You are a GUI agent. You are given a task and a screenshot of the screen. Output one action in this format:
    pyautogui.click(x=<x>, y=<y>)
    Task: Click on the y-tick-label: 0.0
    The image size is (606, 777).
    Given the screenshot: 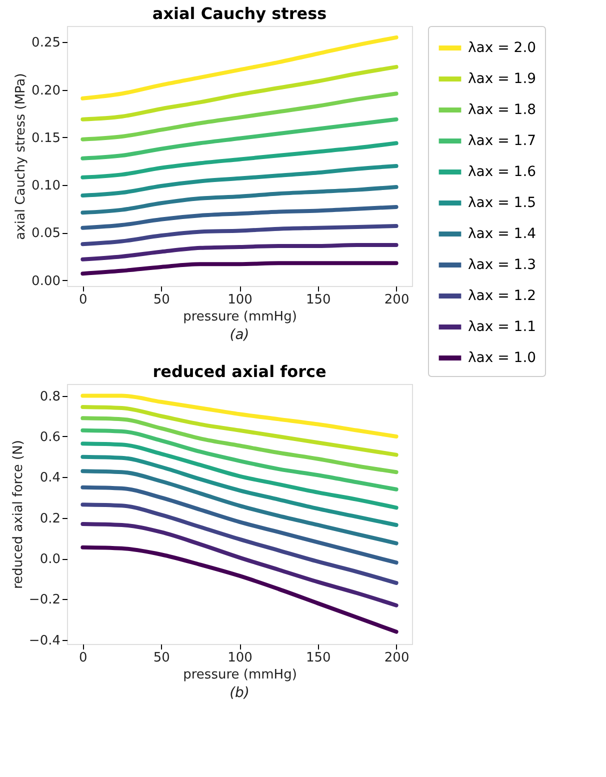 What is the action you would take?
    pyautogui.click(x=50, y=560)
    